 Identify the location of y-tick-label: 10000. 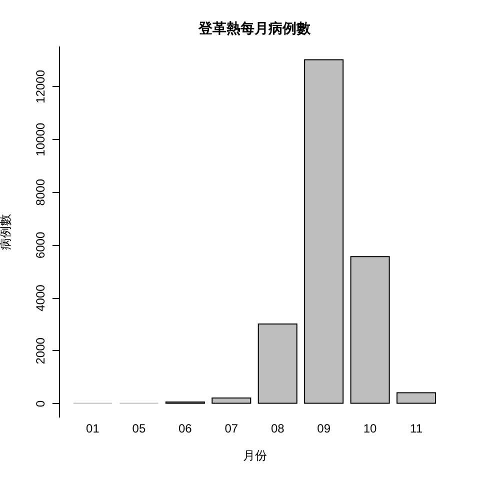
(41, 139).